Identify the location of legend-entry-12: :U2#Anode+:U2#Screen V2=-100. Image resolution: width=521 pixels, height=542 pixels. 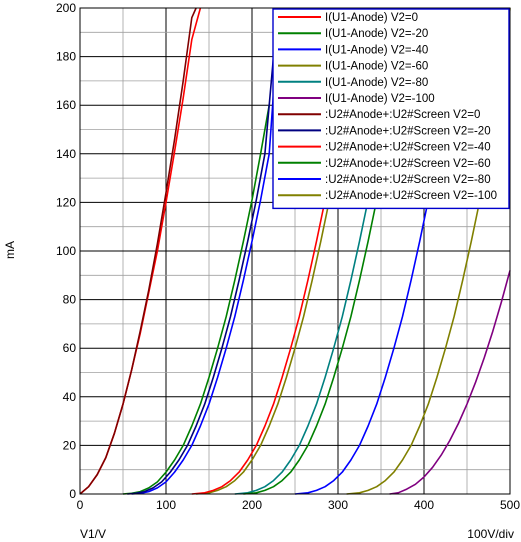
(411, 196).